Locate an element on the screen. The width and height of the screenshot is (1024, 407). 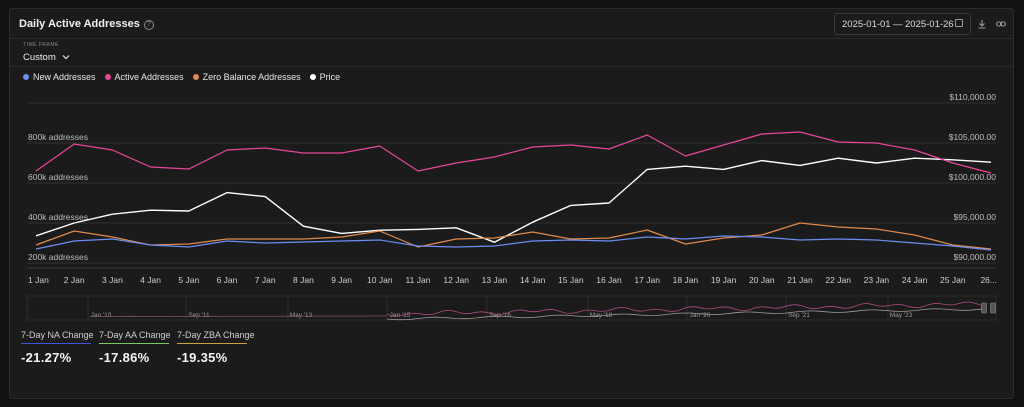
time-frame-select: Custom is located at coordinates (46, 57).